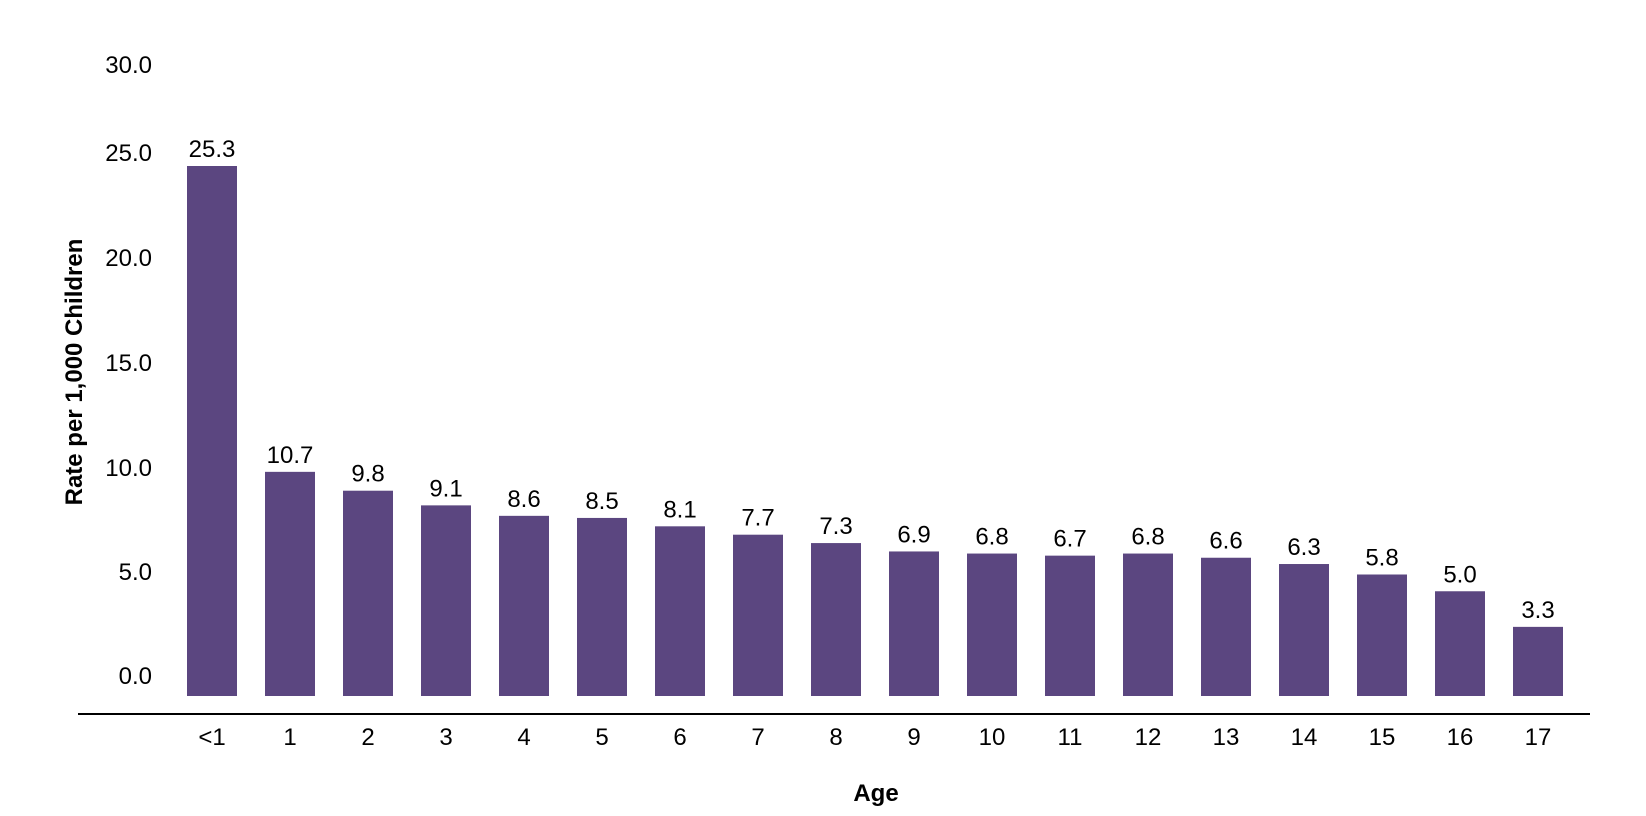 The width and height of the screenshot is (1646, 816). What do you see at coordinates (992, 737) in the screenshot?
I see `x-tick-label: 10` at bounding box center [992, 737].